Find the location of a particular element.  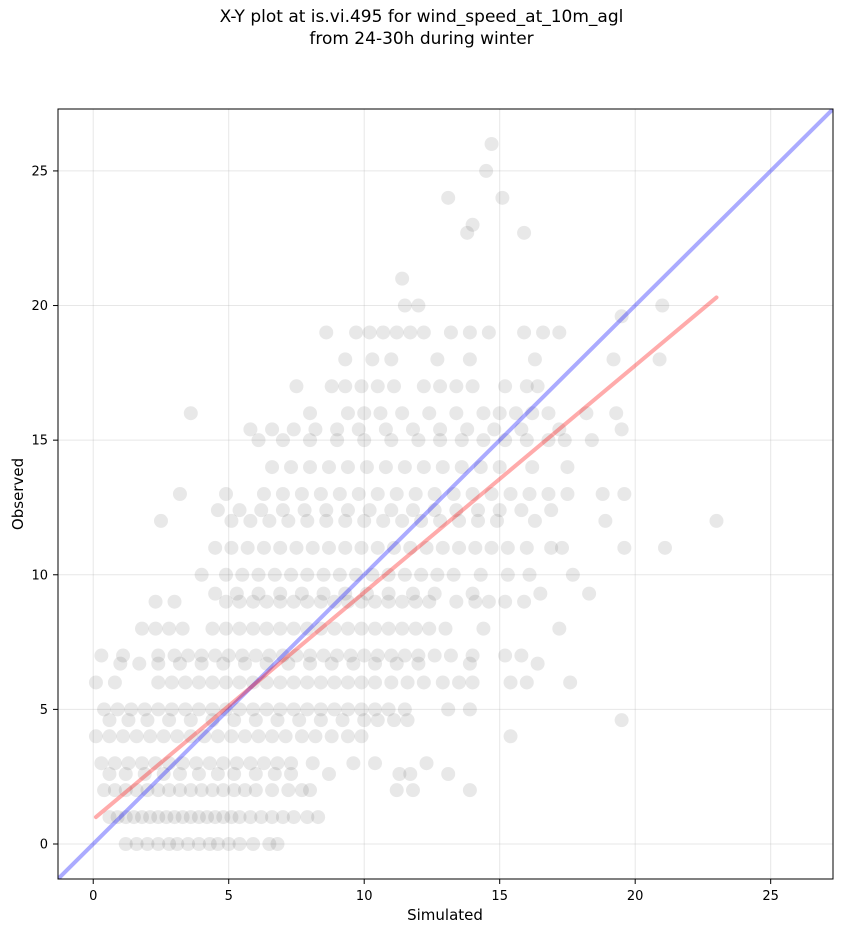

x-tick-label: 25 is located at coordinates (770, 896).